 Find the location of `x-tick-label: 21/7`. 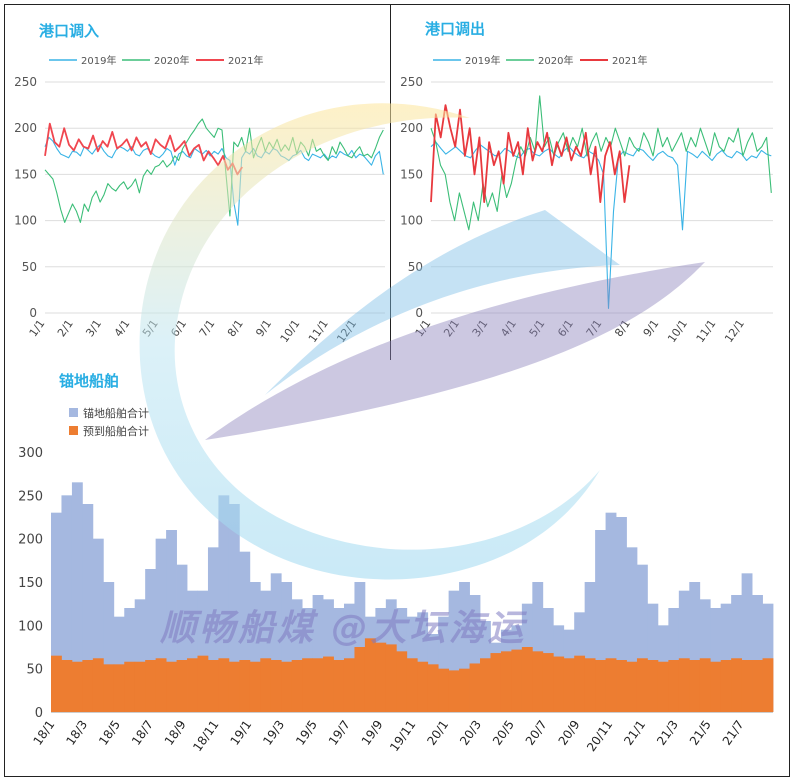

x-tick-label: 21/7 is located at coordinates (733, 733).